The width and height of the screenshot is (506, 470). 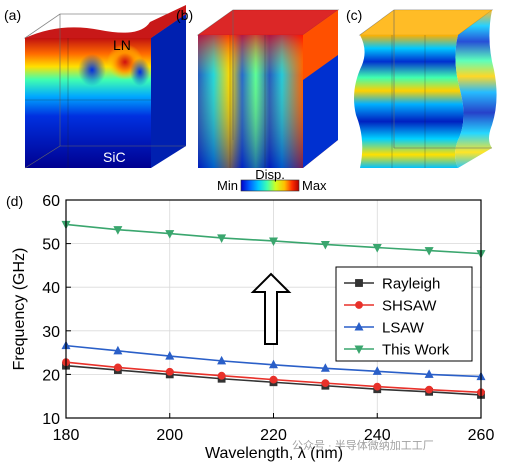 I want to click on y-tick-label: 30, so click(x=51, y=332).